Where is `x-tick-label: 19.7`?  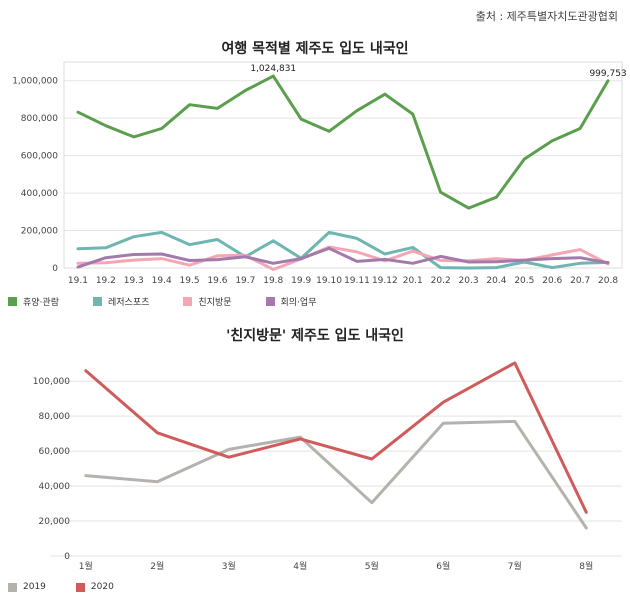 x-tick-label: 19.7 is located at coordinates (245, 281).